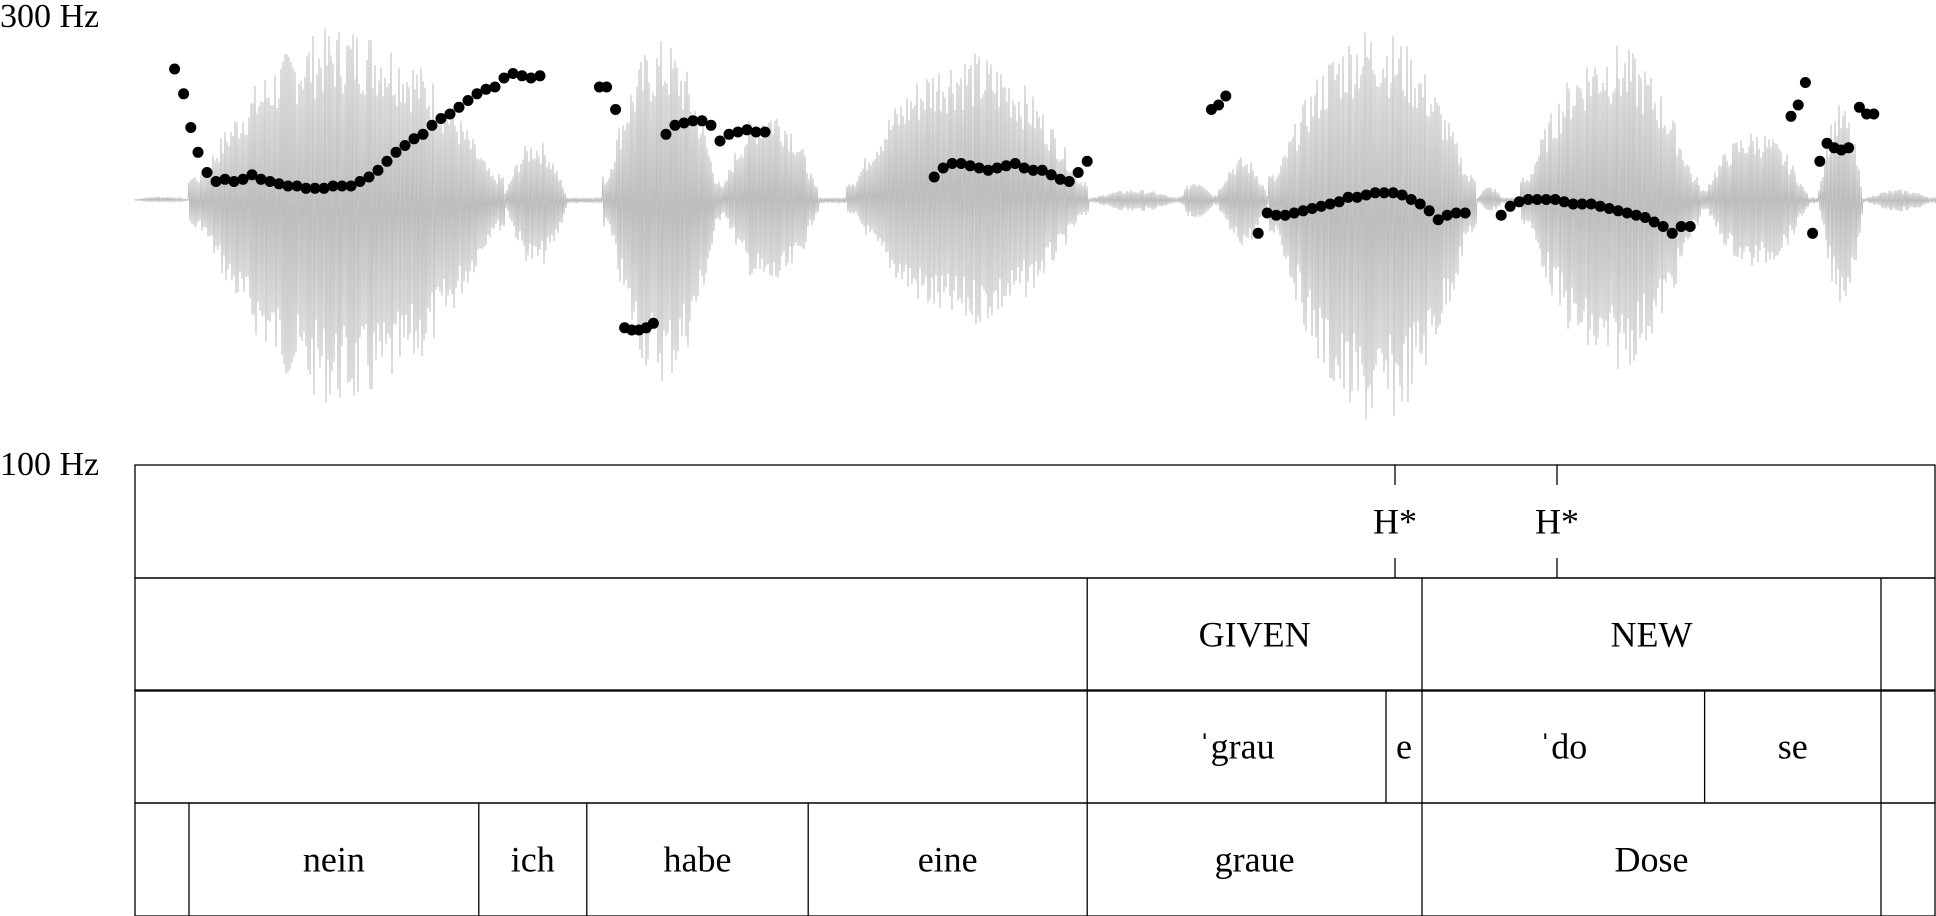 Image resolution: width=1936 pixels, height=916 pixels. What do you see at coordinates (50, 17) in the screenshot?
I see `f0-max-label: 300 Hz` at bounding box center [50, 17].